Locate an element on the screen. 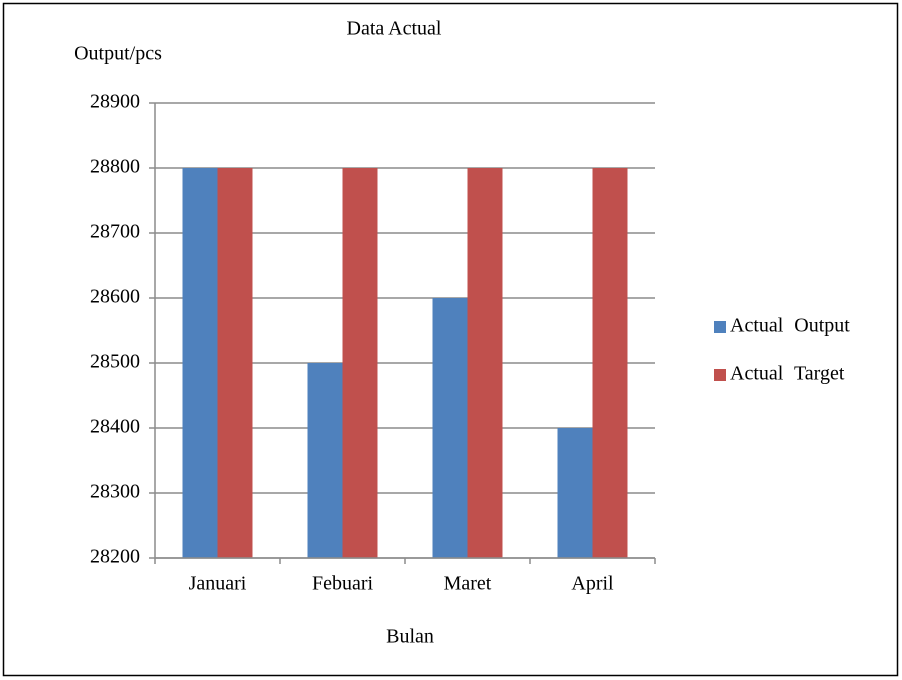 Image resolution: width=902 pixels, height=680 pixels. y-tick-label: 28300 is located at coordinates (115, 492).